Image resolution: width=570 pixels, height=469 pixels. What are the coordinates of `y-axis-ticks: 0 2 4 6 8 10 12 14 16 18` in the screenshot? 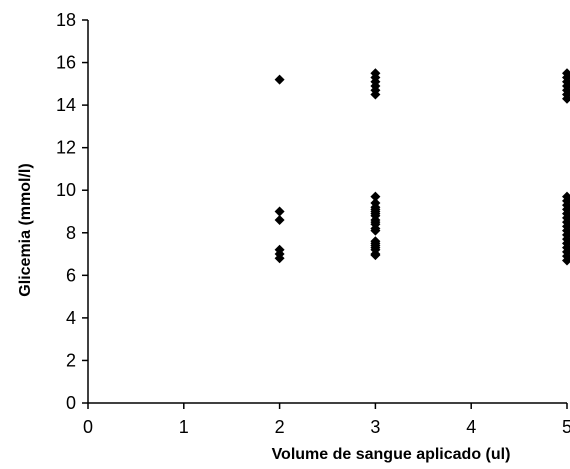 It's located at (72, 211).